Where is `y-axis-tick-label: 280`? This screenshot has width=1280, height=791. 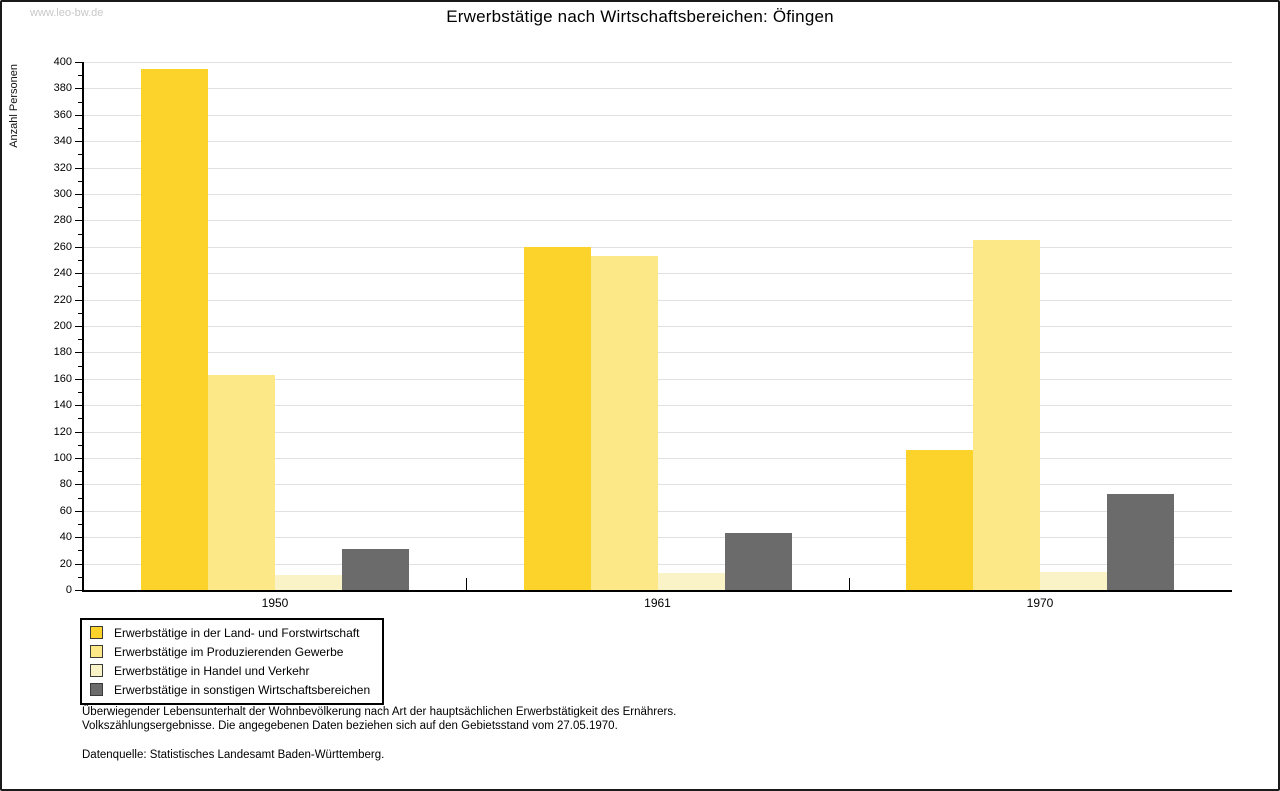 y-axis-tick-label: 280 is located at coordinates (62, 220).